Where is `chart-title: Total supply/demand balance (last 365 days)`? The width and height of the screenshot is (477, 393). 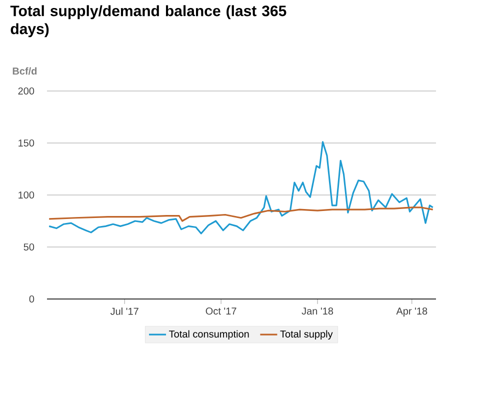
chart-title: Total supply/demand balance (last 365 days) is located at coordinates (148, 21).